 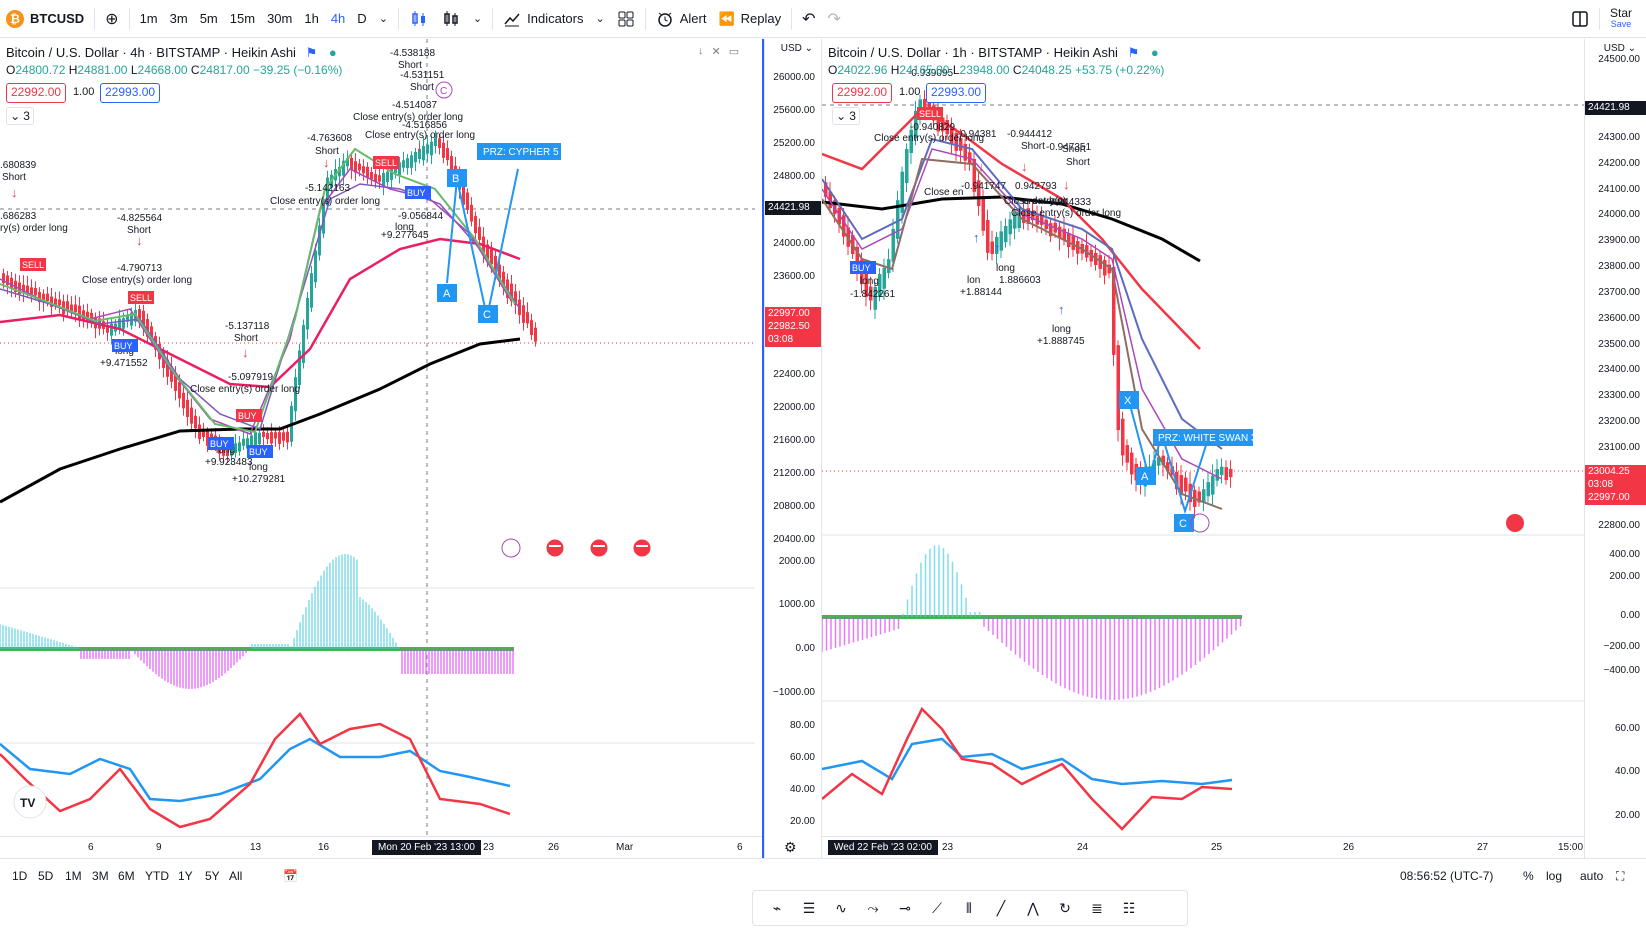 What do you see at coordinates (1033, 908) in the screenshot?
I see `head-shoulders-tool: ⋀` at bounding box center [1033, 908].